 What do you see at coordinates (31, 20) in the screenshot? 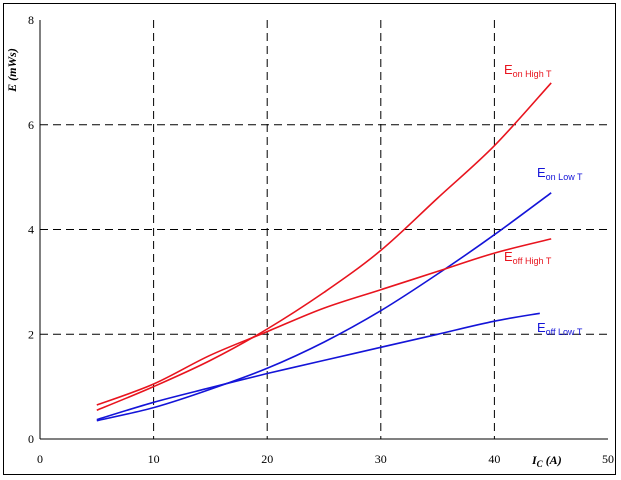
I see `y-tick-label-8: 8` at bounding box center [31, 20].